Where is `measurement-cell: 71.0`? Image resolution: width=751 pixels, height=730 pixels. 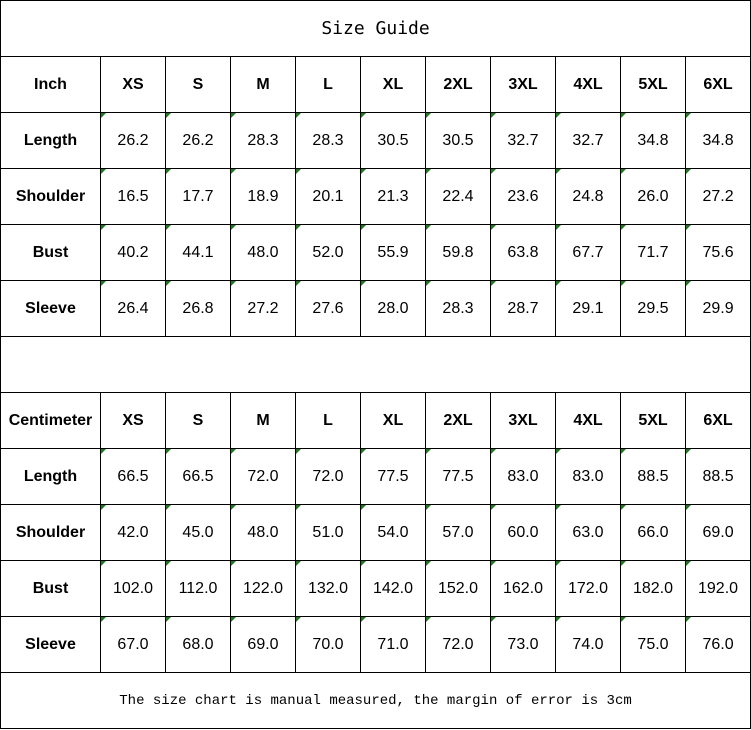 measurement-cell: 71.0 is located at coordinates (393, 644).